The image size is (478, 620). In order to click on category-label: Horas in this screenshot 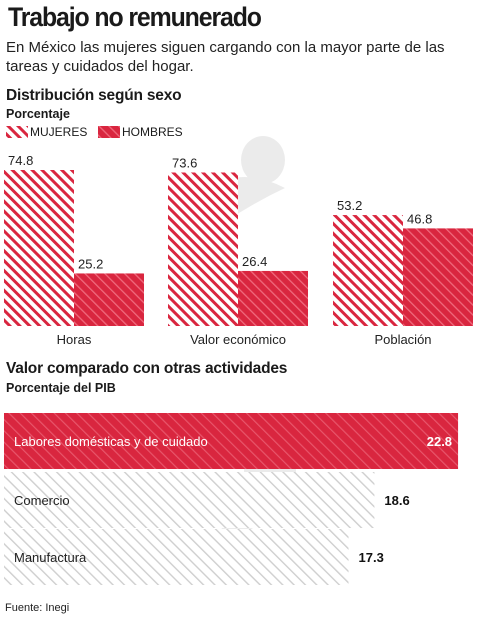, I will do `click(74, 339)`.